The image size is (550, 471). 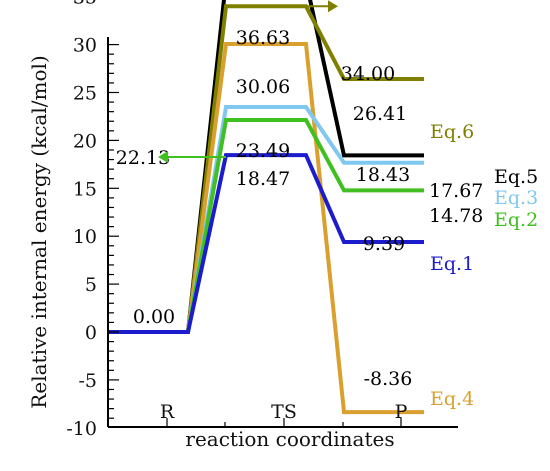 What do you see at coordinates (284, 412) in the screenshot?
I see `x-tick-label-ts: TS` at bounding box center [284, 412].